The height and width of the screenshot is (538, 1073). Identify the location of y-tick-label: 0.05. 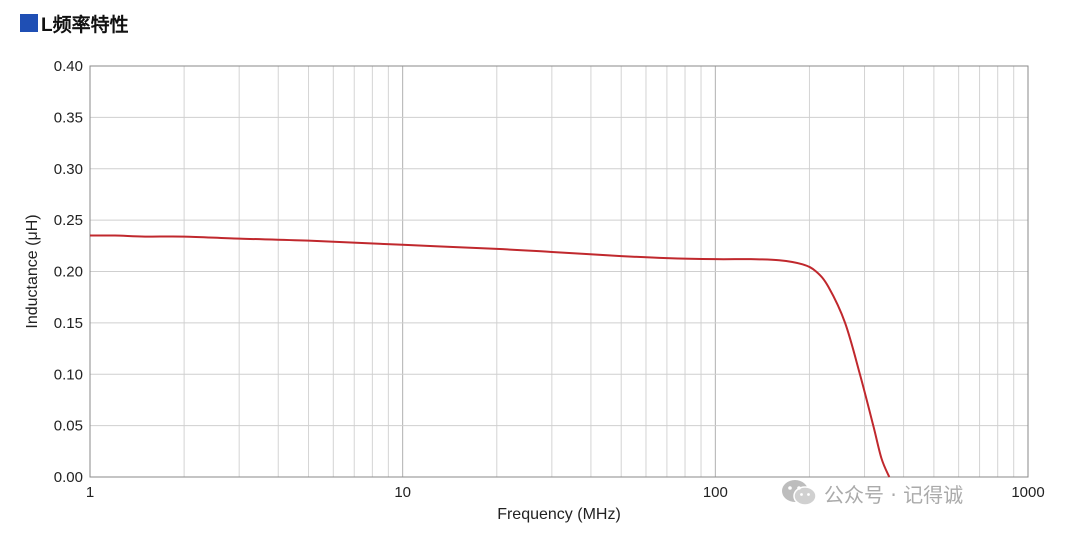
(68, 426).